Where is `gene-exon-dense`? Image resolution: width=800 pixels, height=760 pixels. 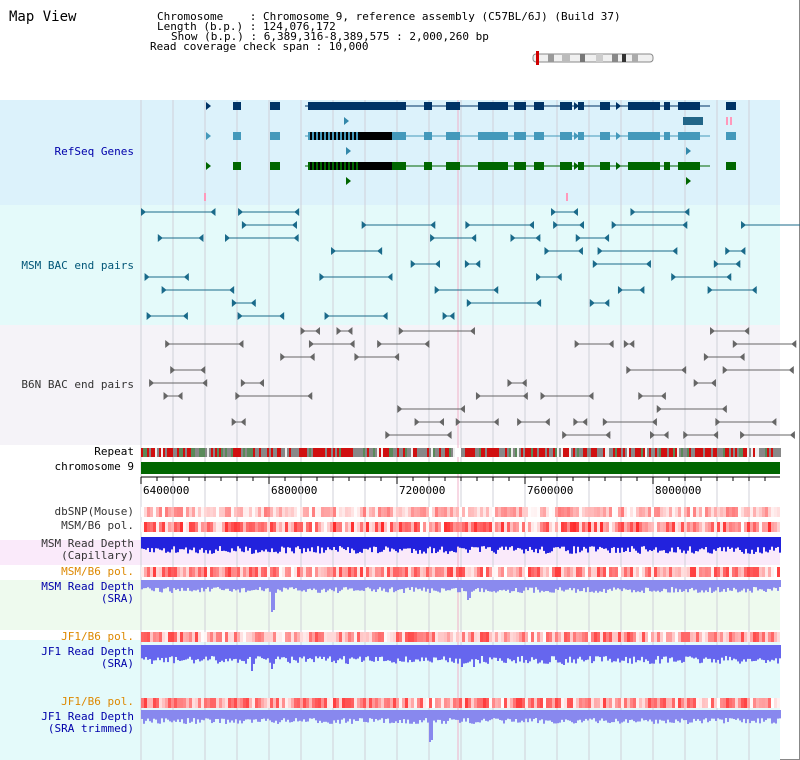 gene-exon-dense is located at coordinates (339, 166).